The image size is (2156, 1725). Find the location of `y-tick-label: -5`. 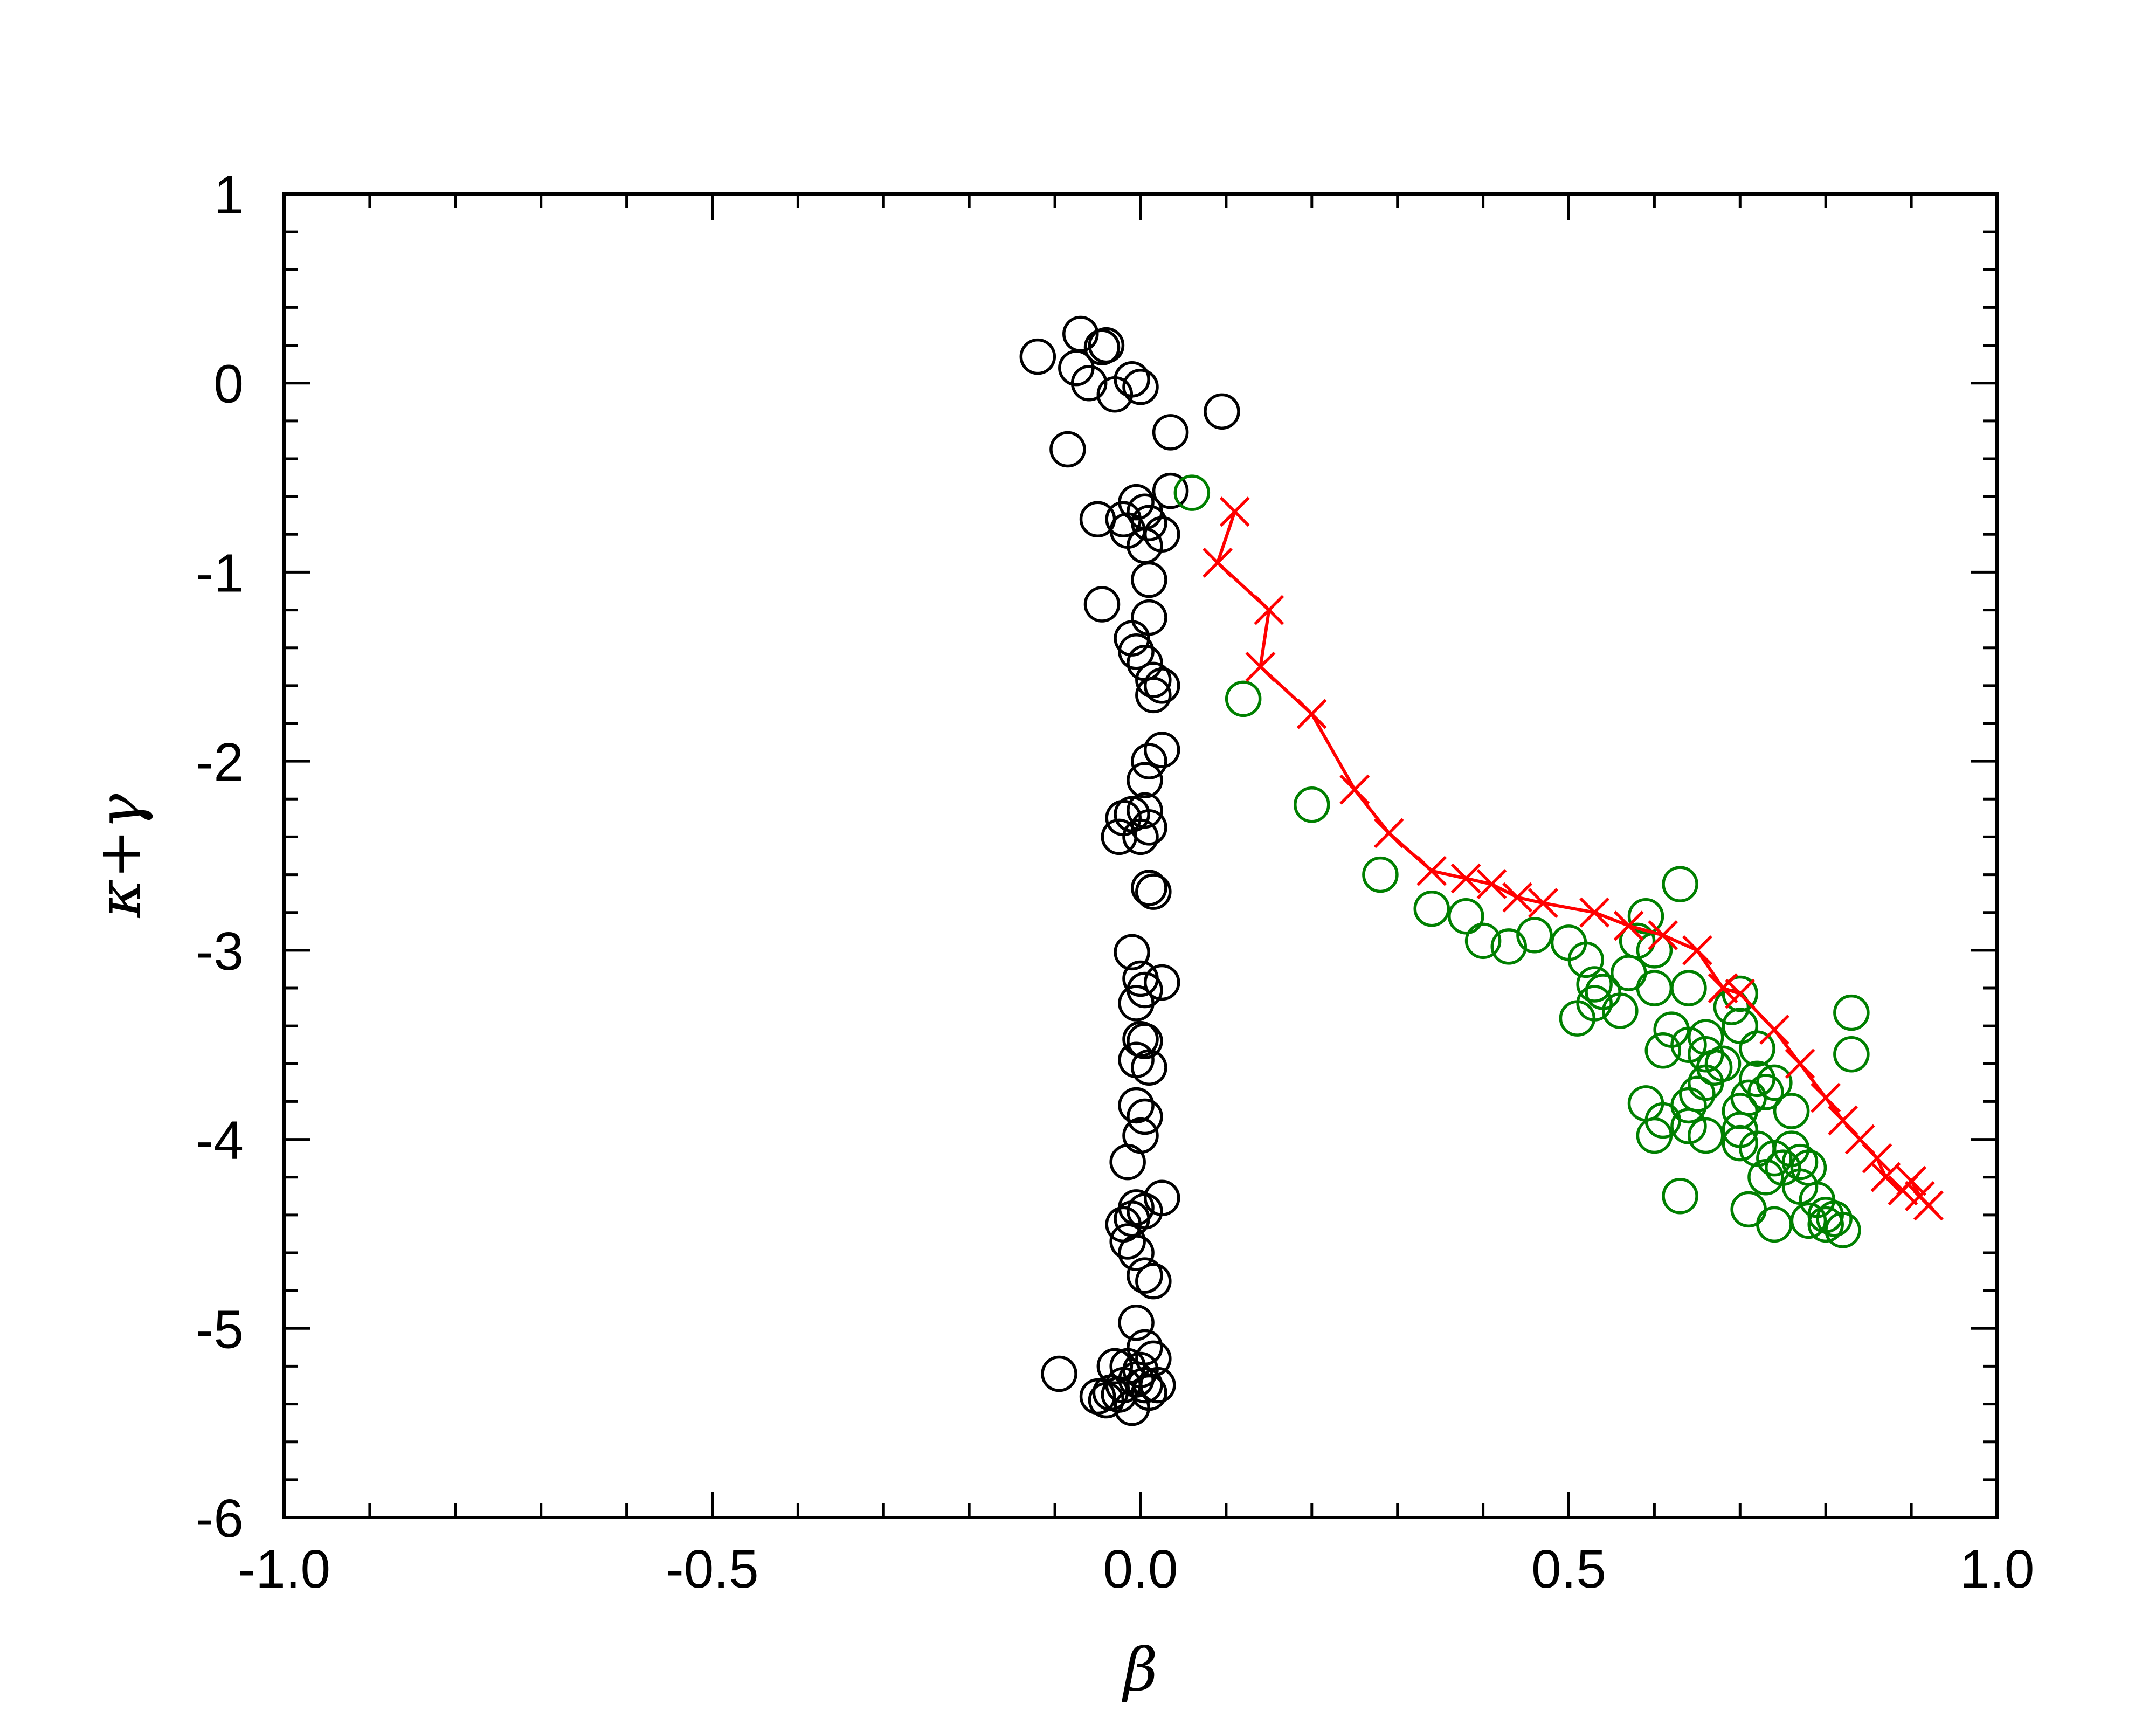

y-tick-label: -5 is located at coordinates (220, 1329).